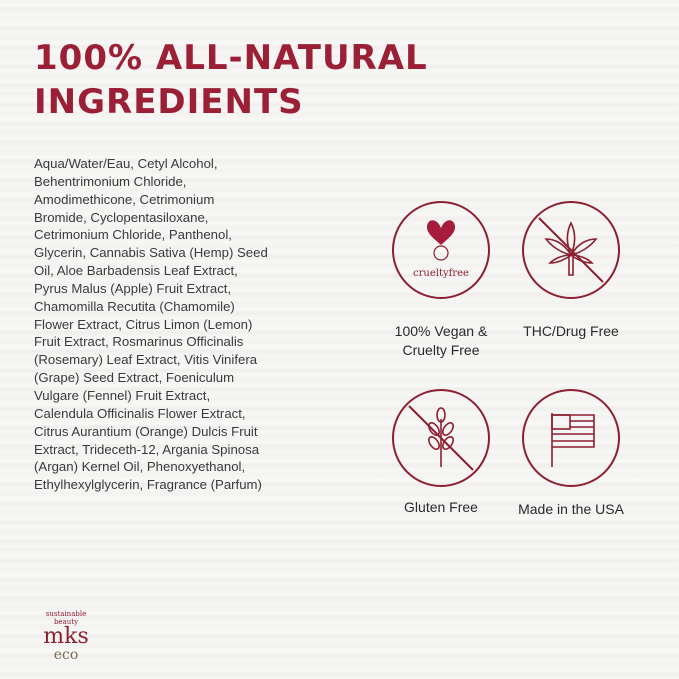  I want to click on vegan-label: 100% Vegan & Cruelty Free, so click(441, 341).